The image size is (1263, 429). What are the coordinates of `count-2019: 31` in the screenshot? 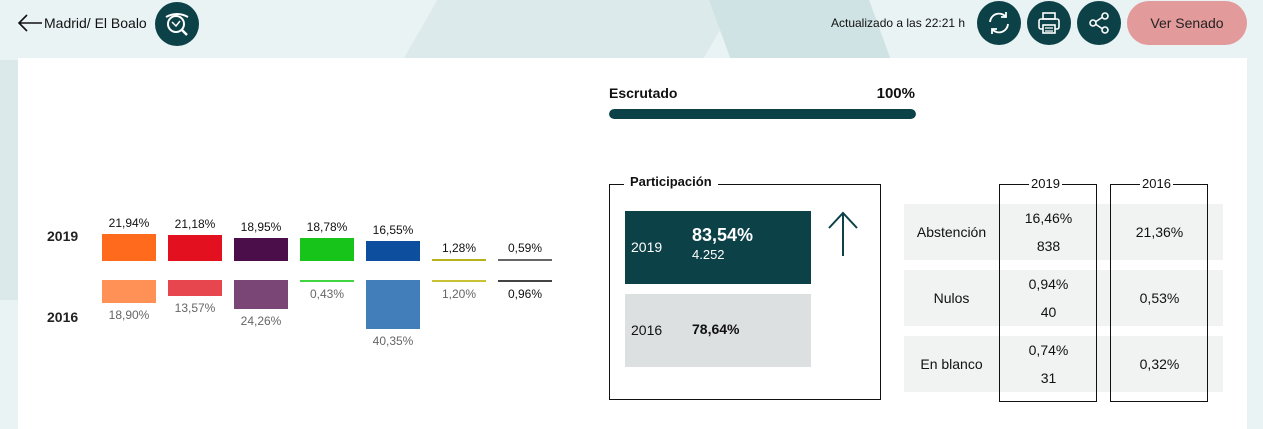 It's located at (1048, 378).